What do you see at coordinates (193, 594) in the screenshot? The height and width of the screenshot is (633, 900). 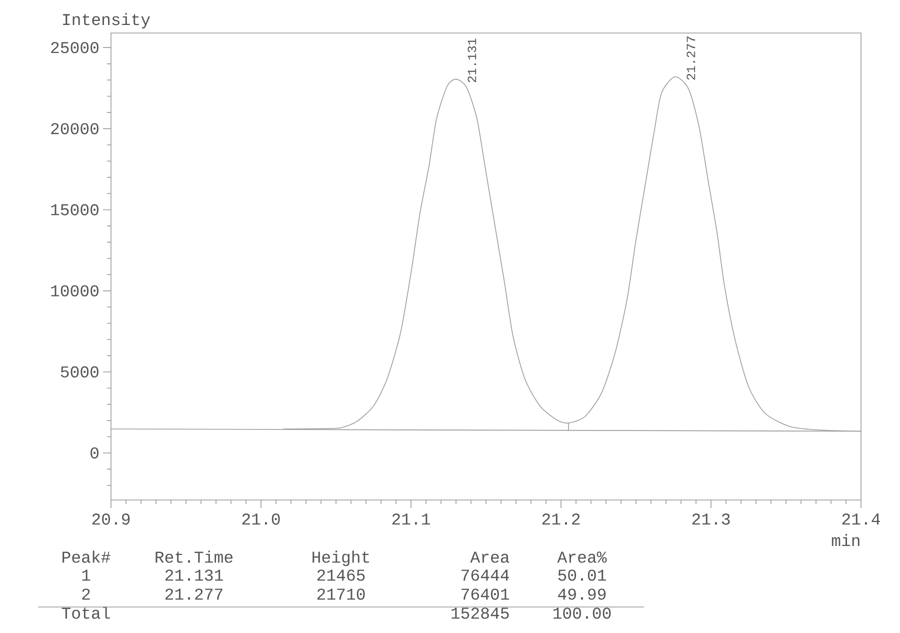 I see `text: 21.277` at bounding box center [193, 594].